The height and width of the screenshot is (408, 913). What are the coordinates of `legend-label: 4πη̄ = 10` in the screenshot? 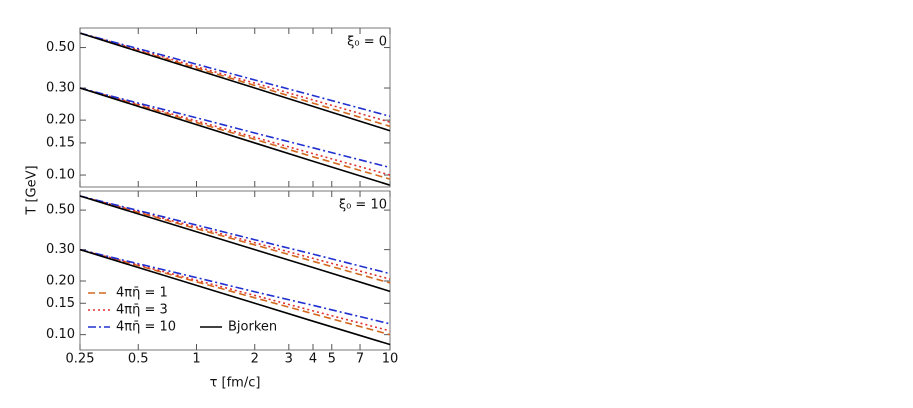 It's located at (146, 327).